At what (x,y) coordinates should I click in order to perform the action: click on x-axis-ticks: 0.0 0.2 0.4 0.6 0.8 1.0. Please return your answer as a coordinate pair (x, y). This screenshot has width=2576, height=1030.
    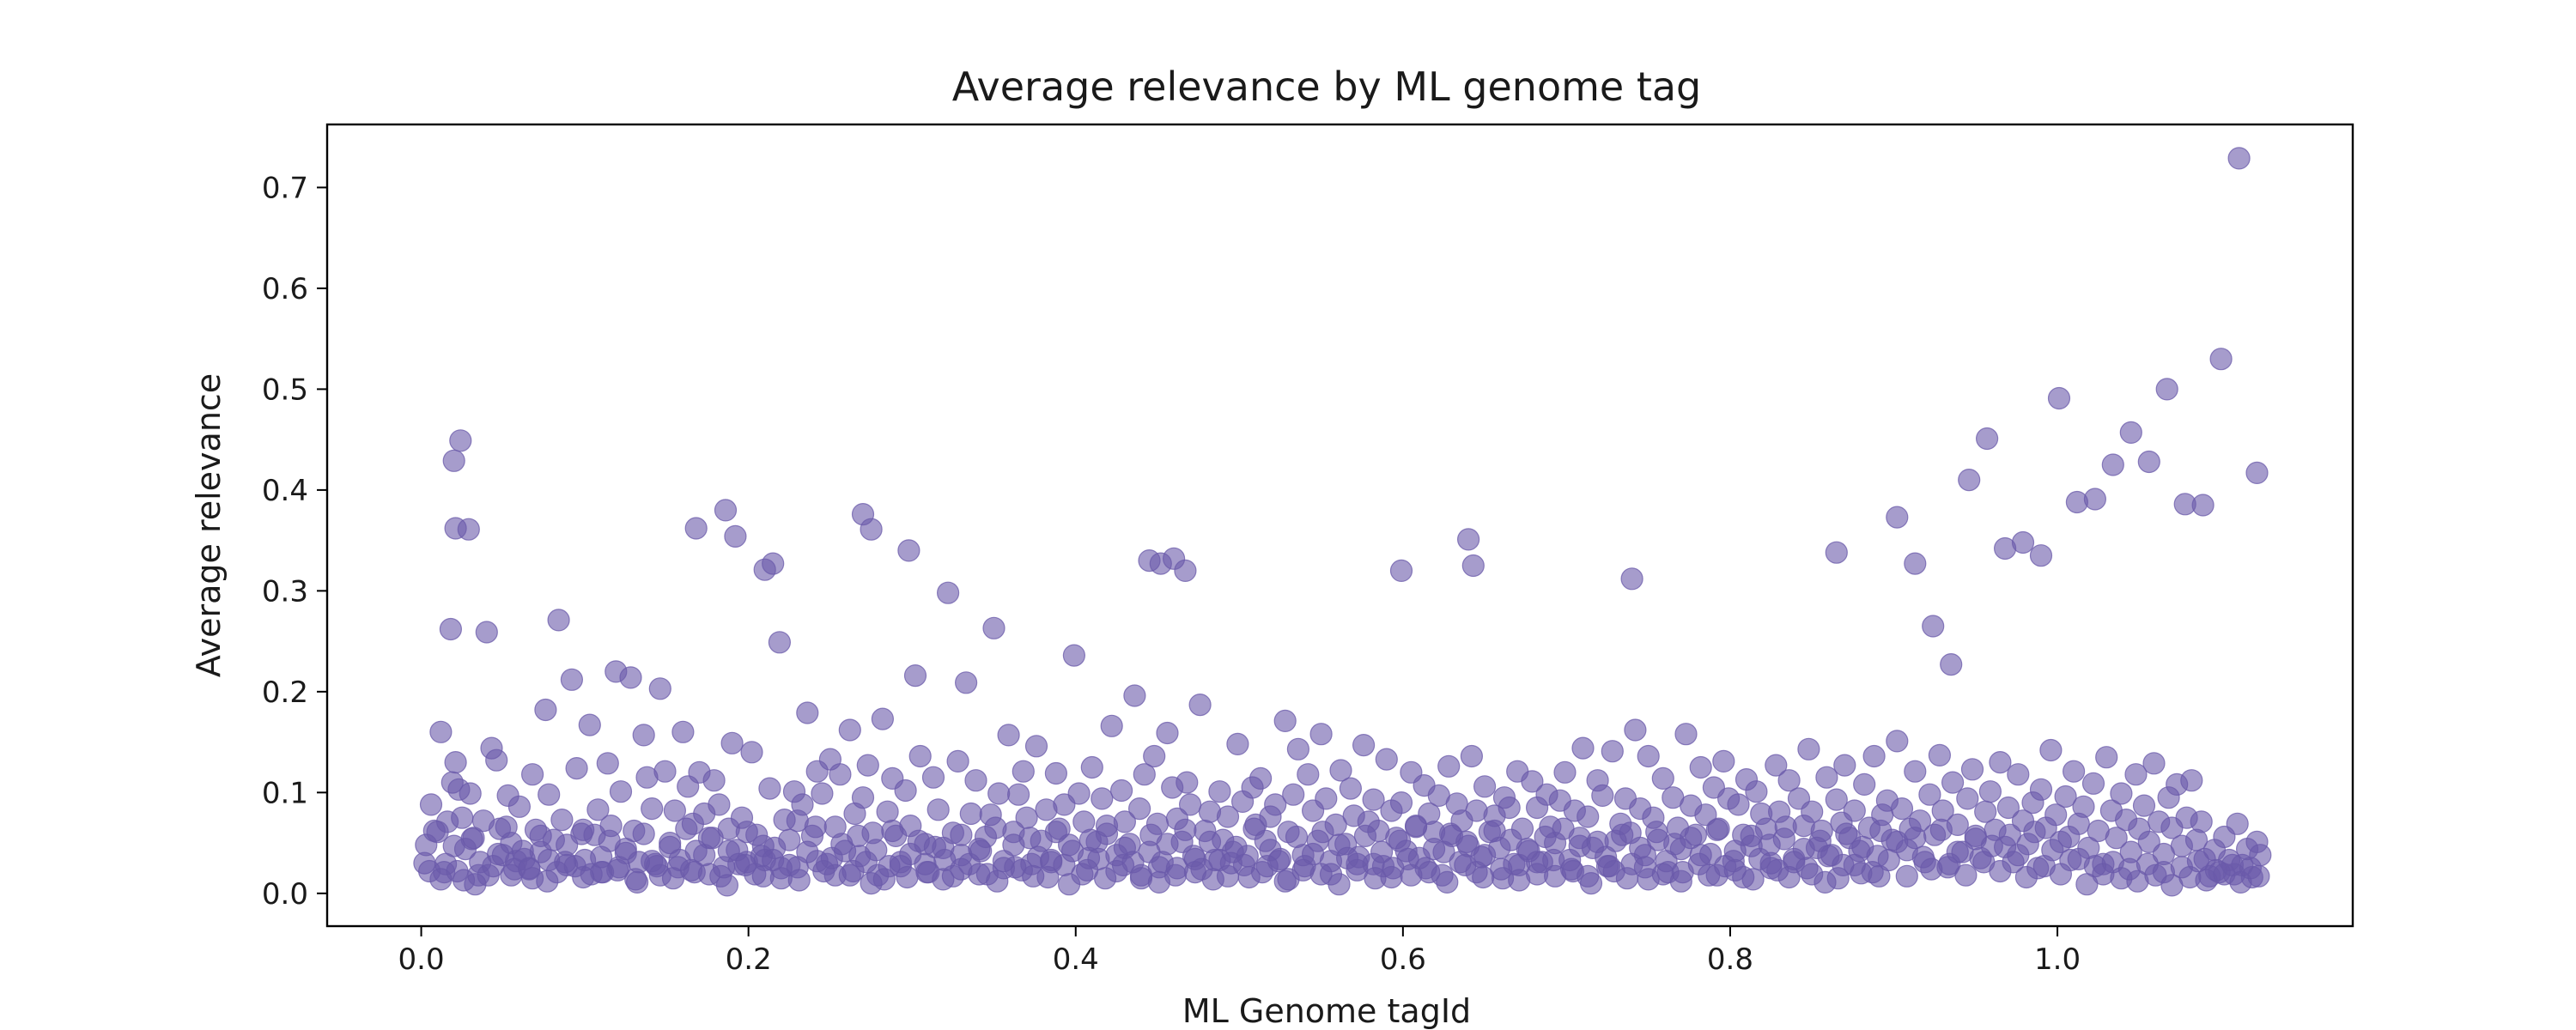
    Looking at the image, I should click on (1239, 951).